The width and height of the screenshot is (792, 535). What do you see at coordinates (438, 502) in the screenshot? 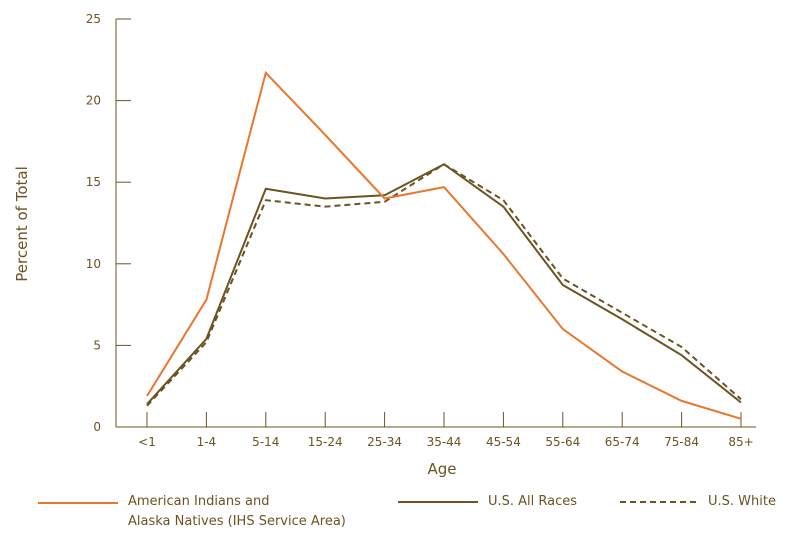
I see `legend-swatch-us-all-races` at bounding box center [438, 502].